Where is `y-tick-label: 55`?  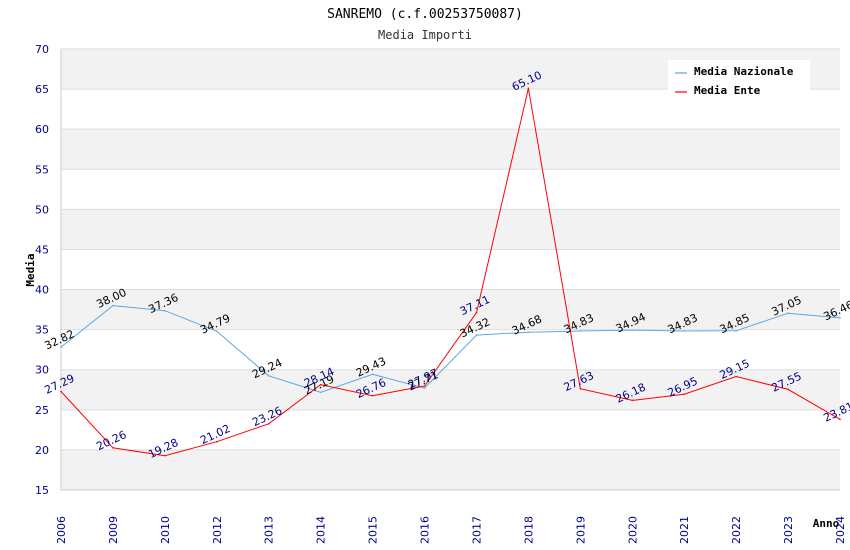 y-tick-label: 55 is located at coordinates (42, 169).